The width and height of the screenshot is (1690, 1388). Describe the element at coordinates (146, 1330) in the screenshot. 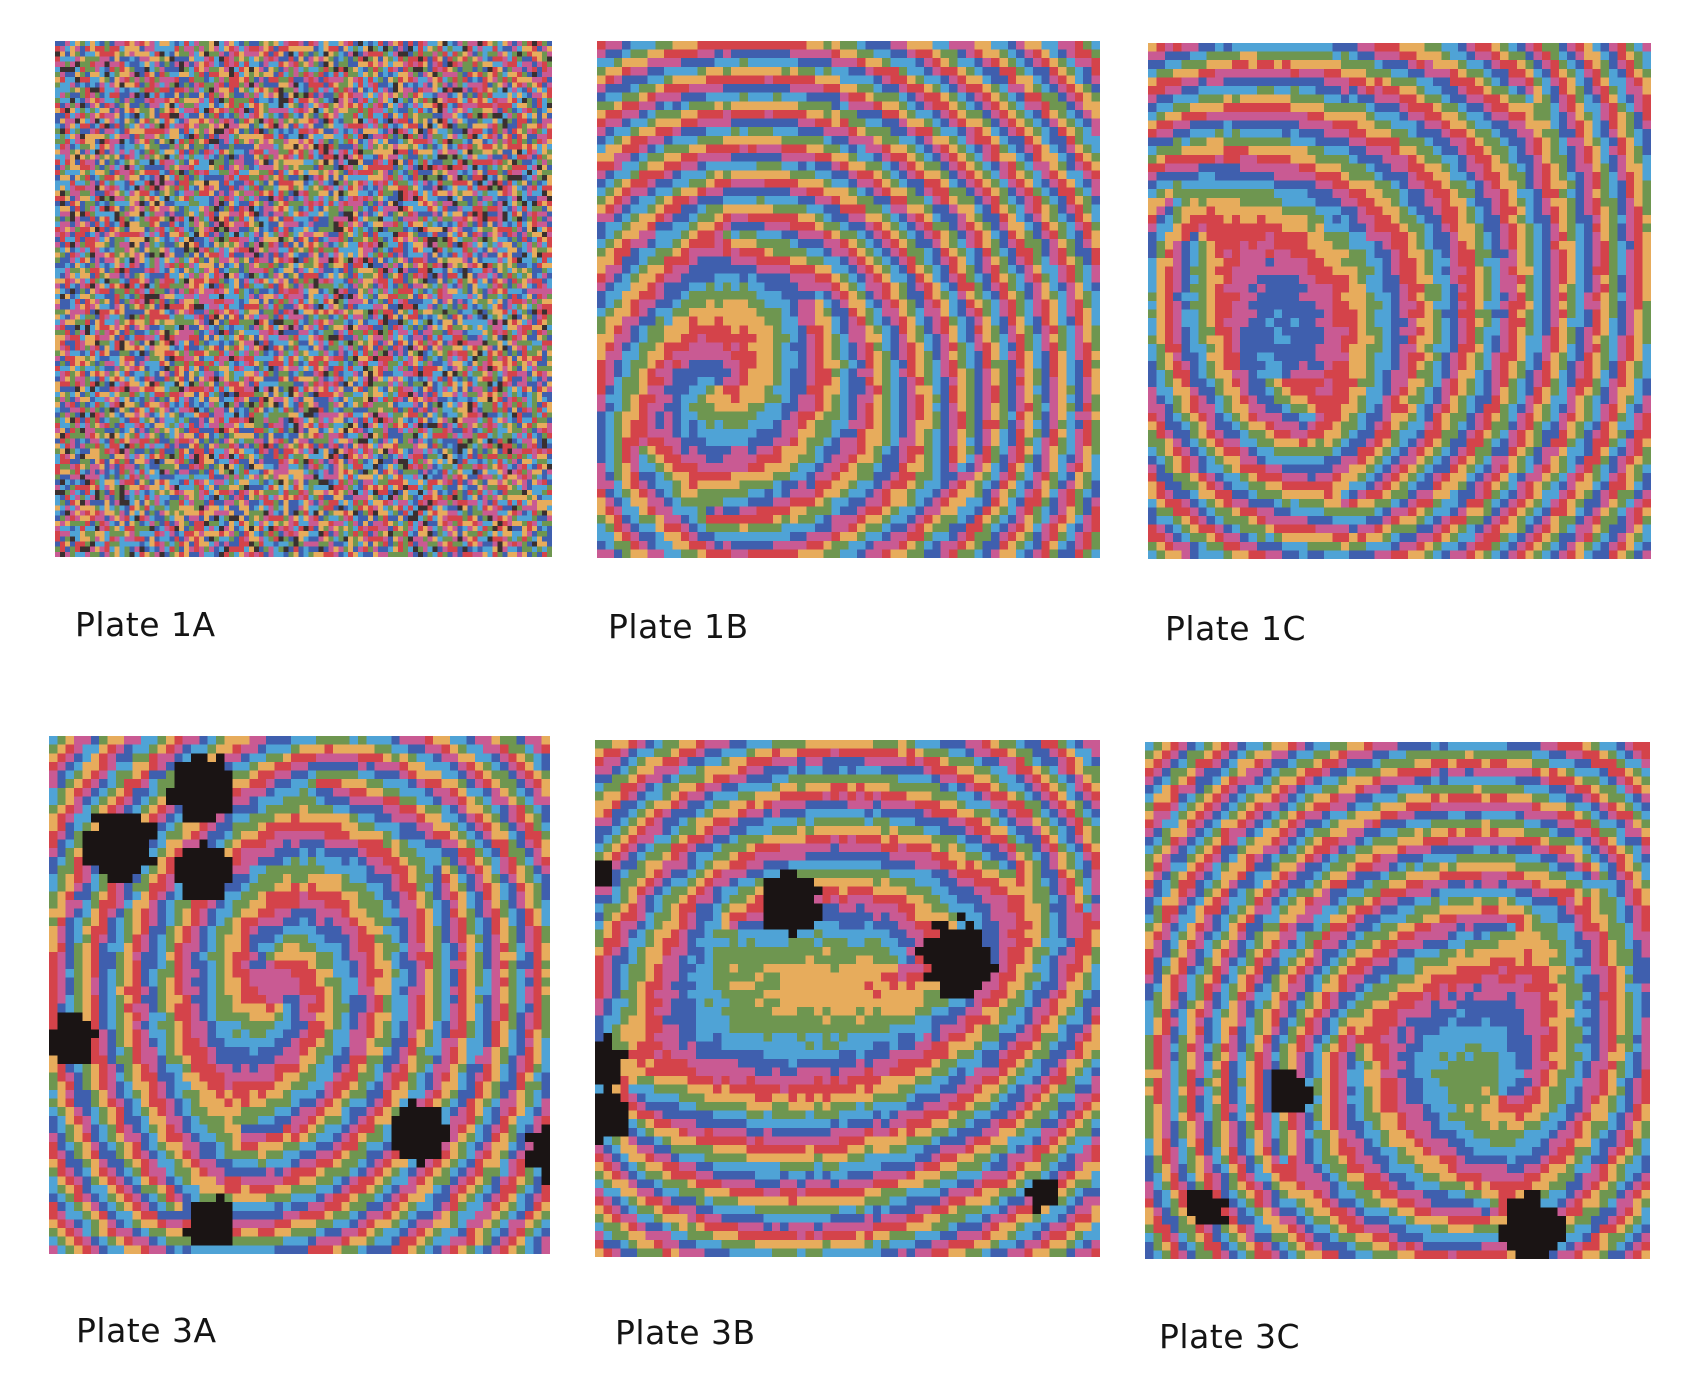

I see `plate-3a-caption: Plate 3A` at that location.